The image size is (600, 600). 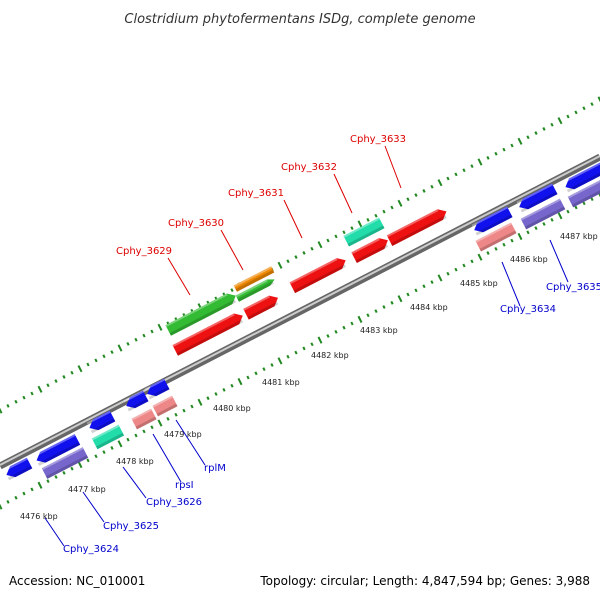 I want to click on kbp-label: 4476 kbp, so click(x=39, y=516).